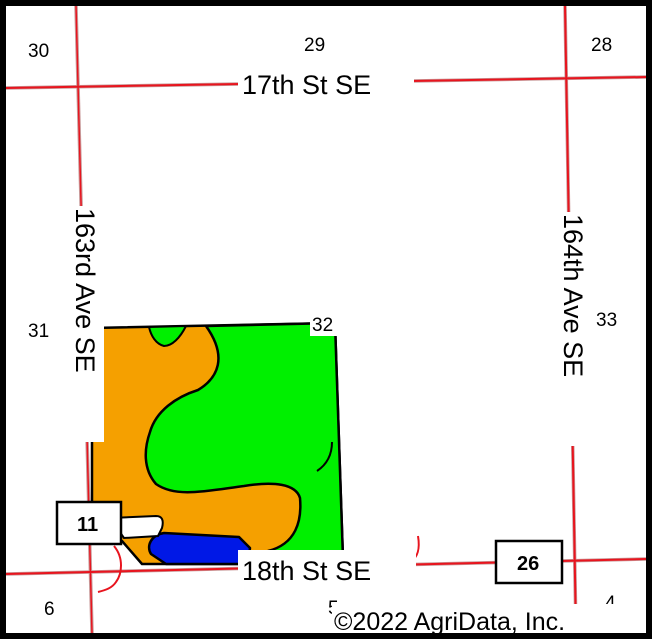  I want to click on section-label-33: 33, so click(606, 320).